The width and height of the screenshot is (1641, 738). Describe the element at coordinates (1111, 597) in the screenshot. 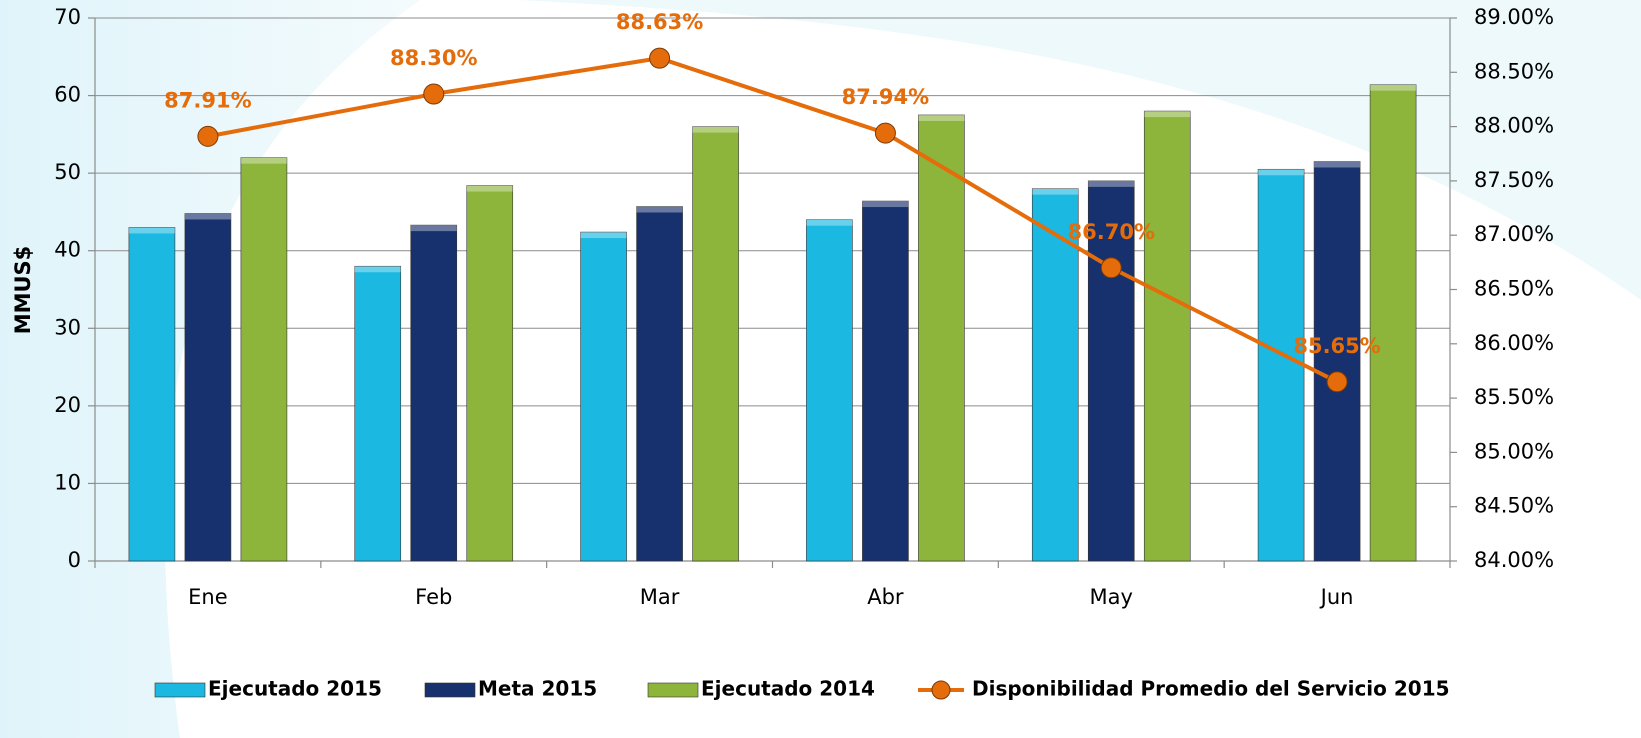

I see `x-tick-label: May` at that location.